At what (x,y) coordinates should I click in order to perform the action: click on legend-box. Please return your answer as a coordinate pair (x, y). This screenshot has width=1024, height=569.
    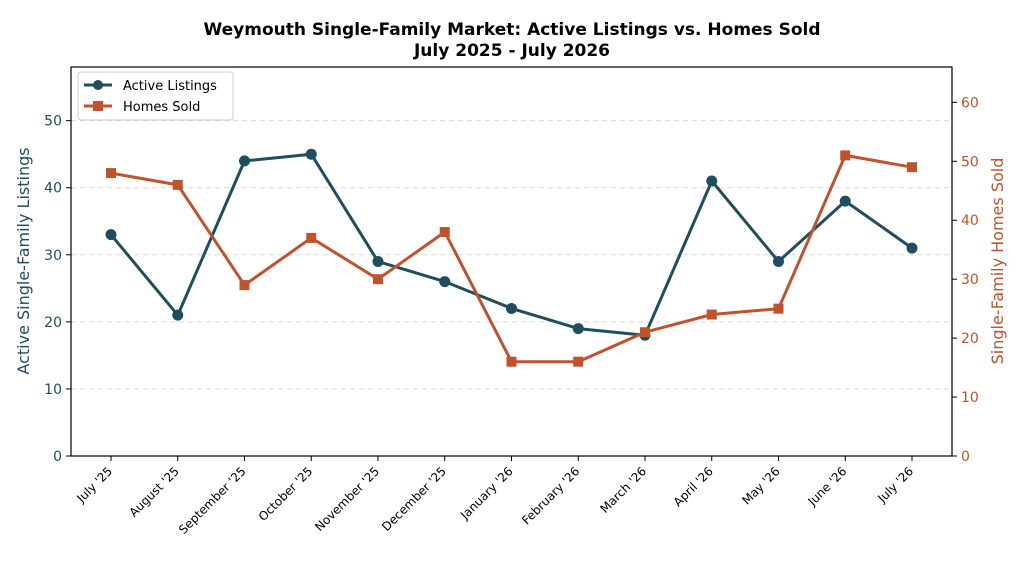
    Looking at the image, I should click on (155, 96).